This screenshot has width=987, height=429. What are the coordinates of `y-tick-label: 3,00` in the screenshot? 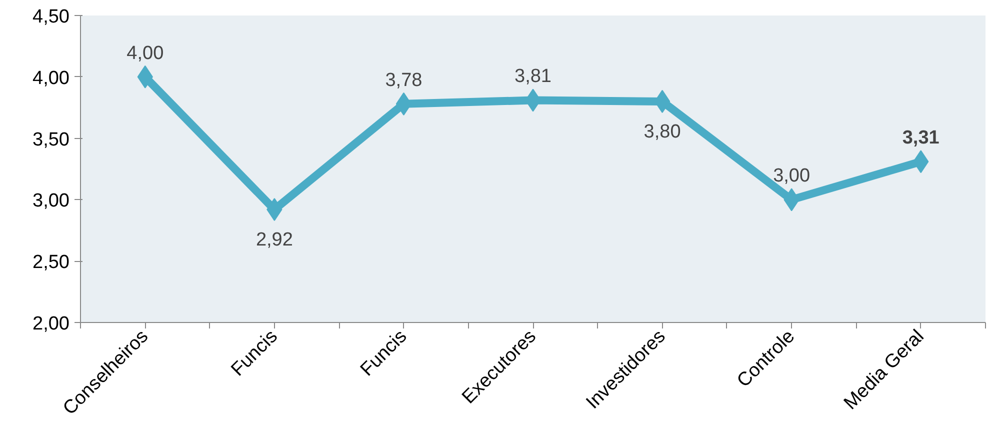 It's located at (51, 201).